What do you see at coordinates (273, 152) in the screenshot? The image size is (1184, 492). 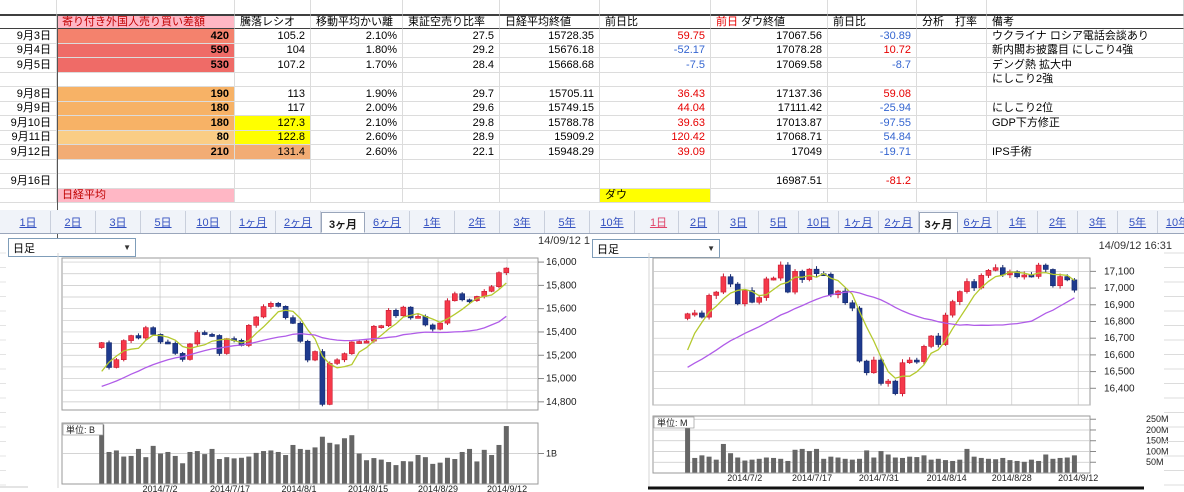 I see `table-cell: 131.4` at bounding box center [273, 152].